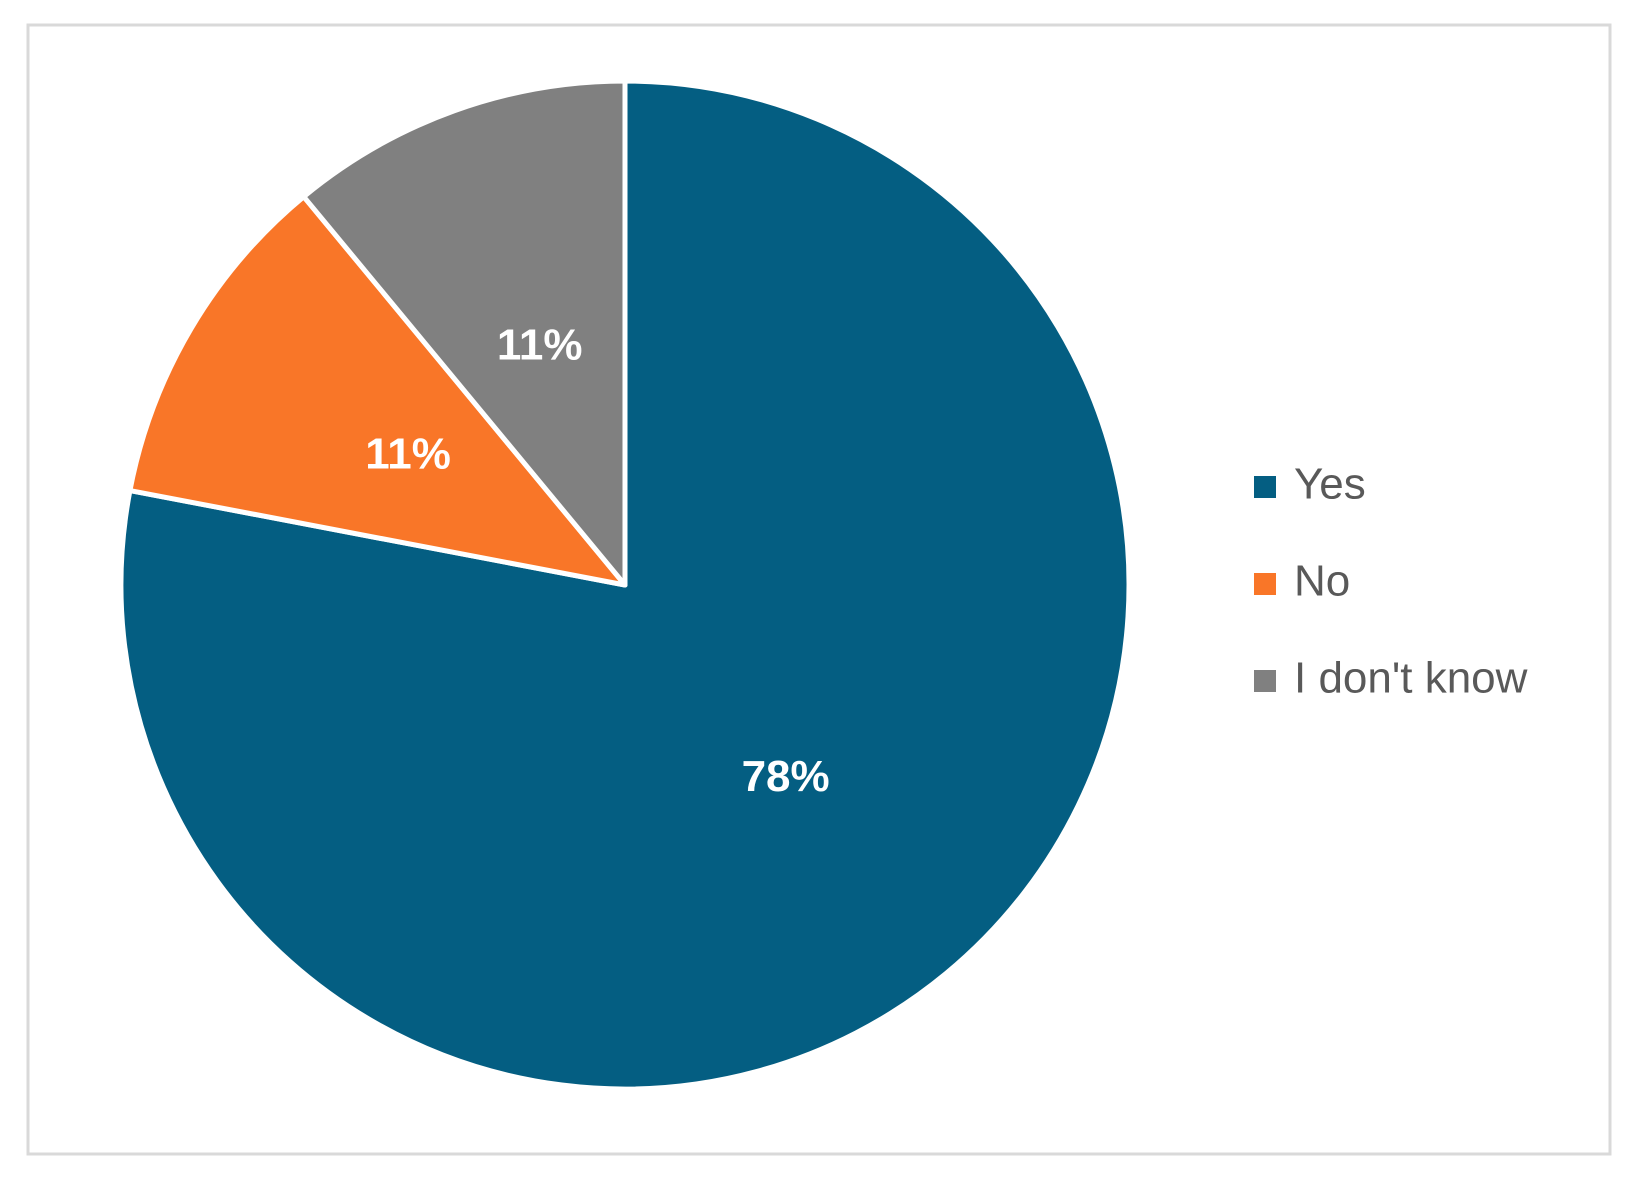  Describe the element at coordinates (1411, 678) in the screenshot. I see `legend-label: I don't know` at that location.